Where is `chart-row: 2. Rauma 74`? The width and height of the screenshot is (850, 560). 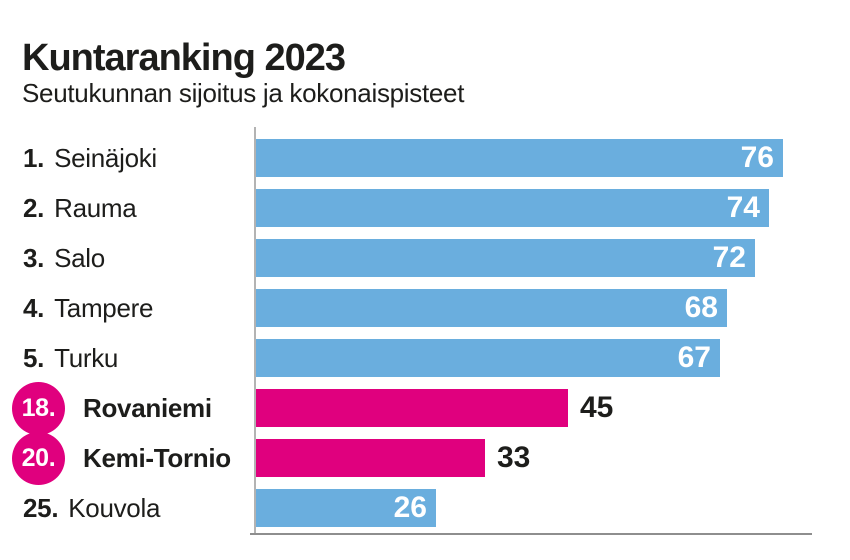 chart-row: 2. Rauma 74 is located at coordinates (425, 208).